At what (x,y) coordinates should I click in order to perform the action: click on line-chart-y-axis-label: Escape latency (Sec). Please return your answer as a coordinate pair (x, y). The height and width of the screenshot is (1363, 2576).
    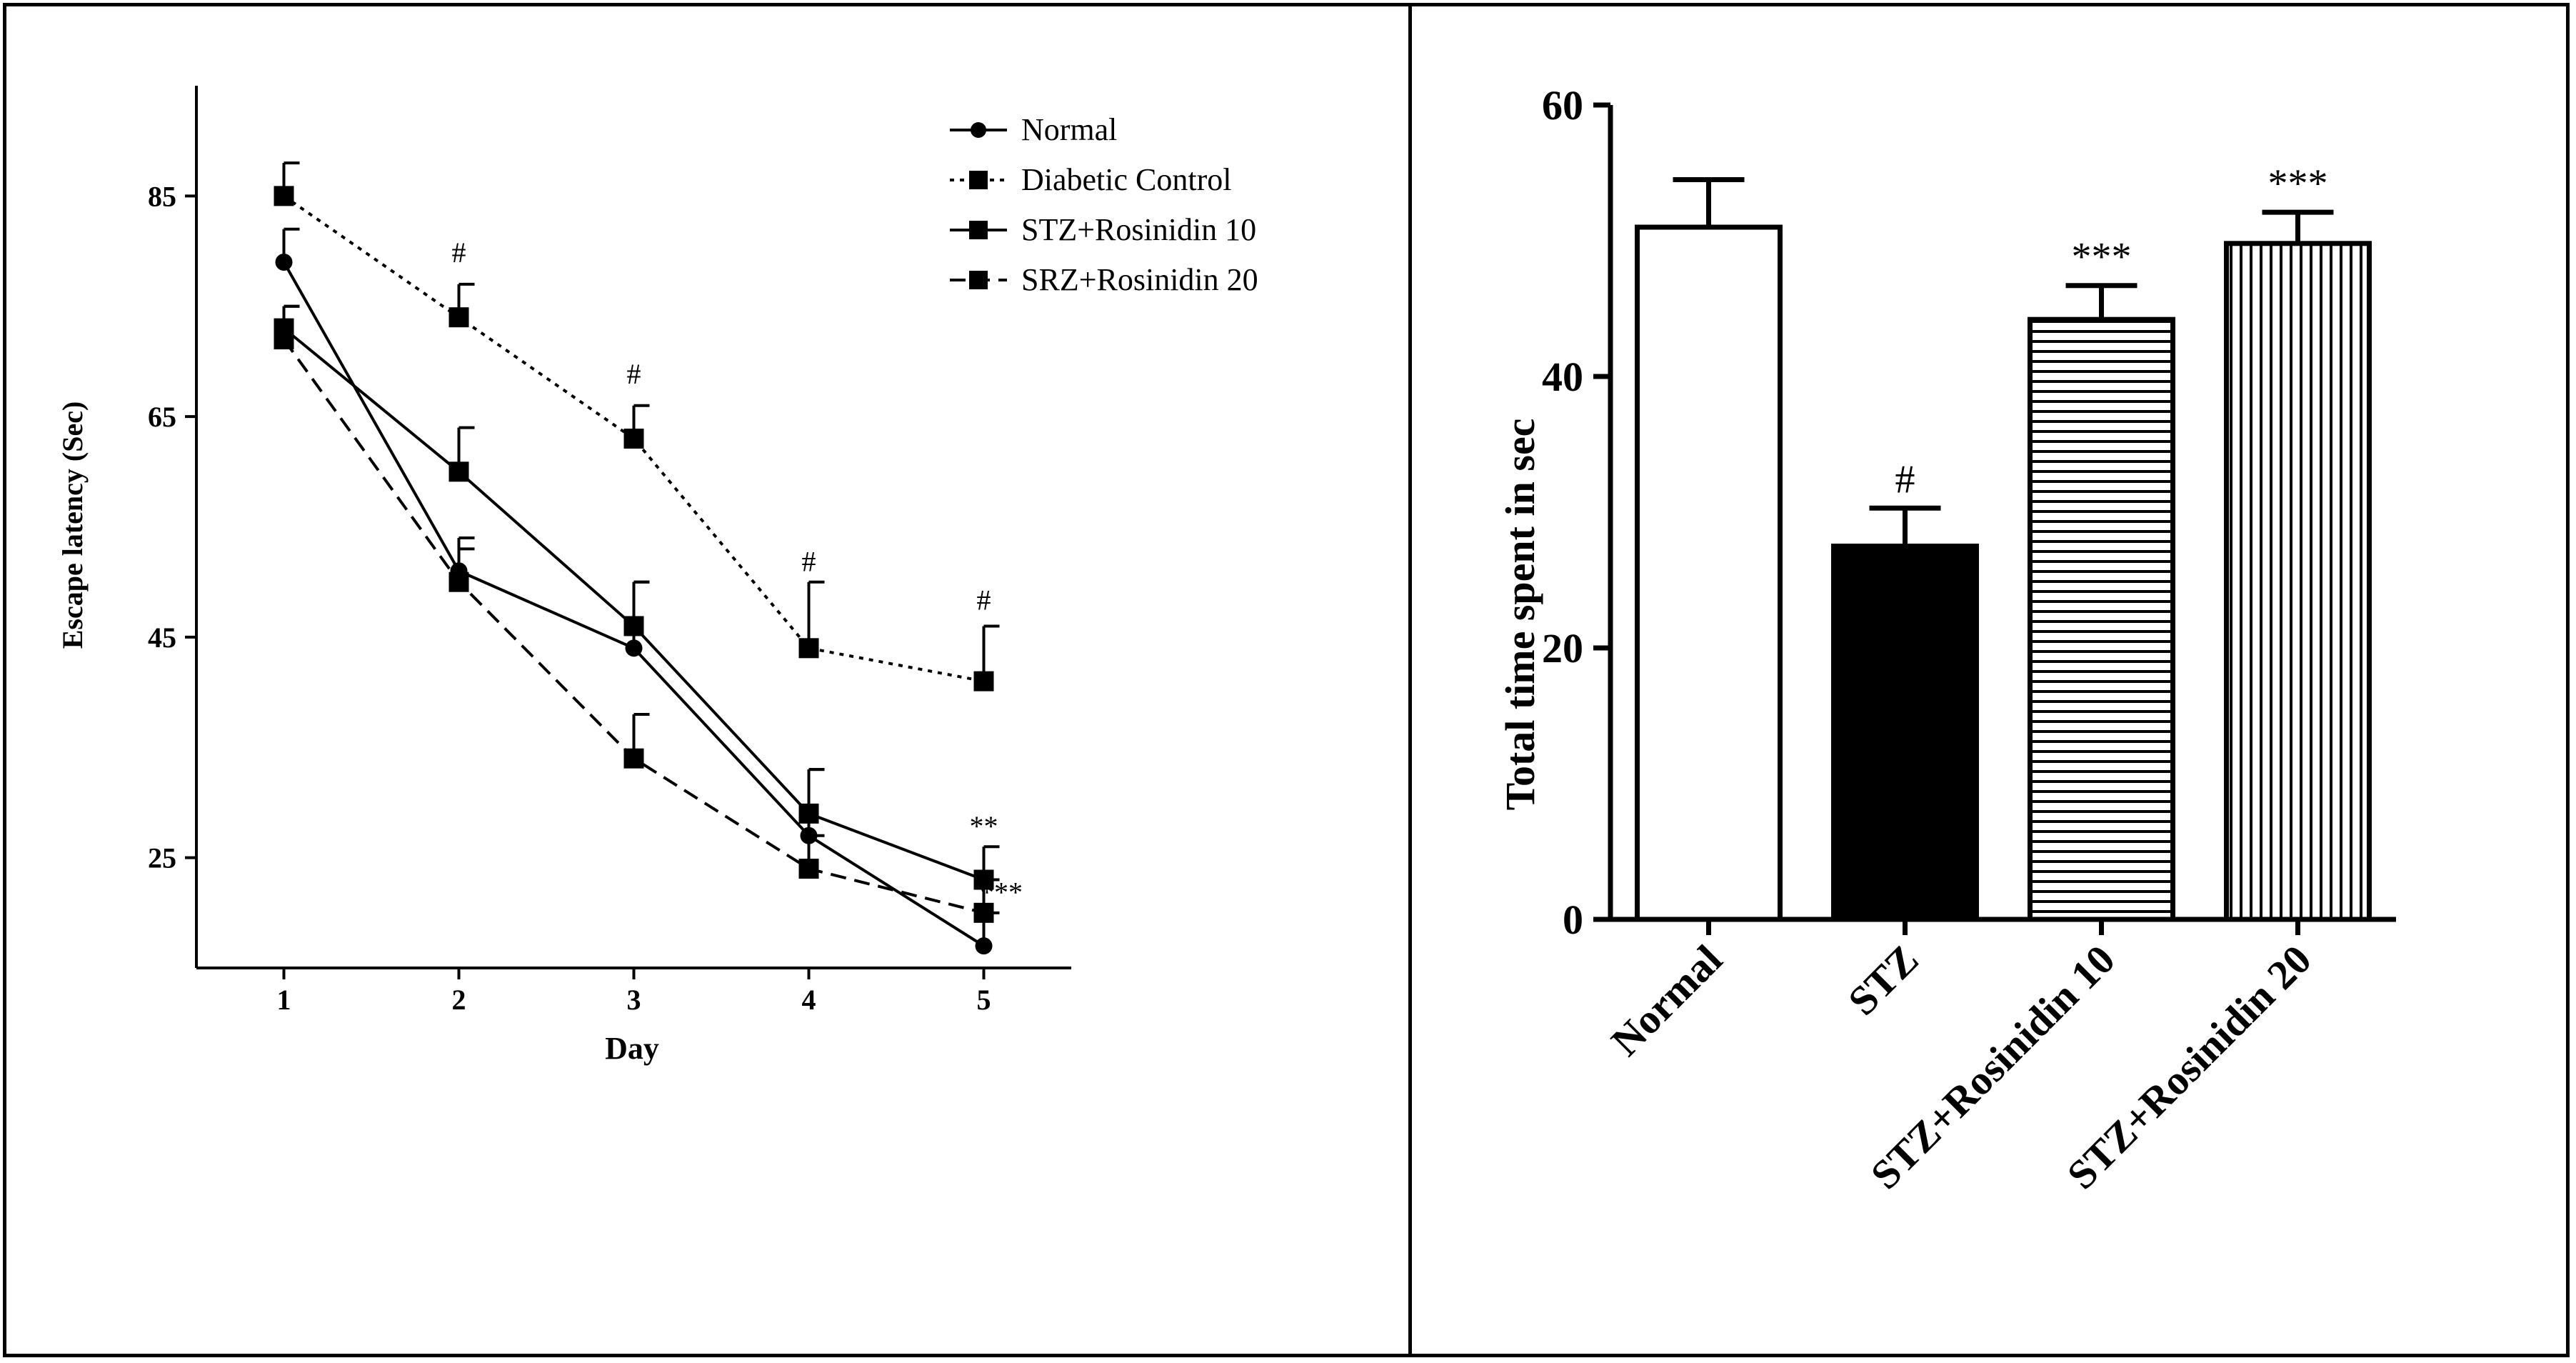
    Looking at the image, I should click on (72, 525).